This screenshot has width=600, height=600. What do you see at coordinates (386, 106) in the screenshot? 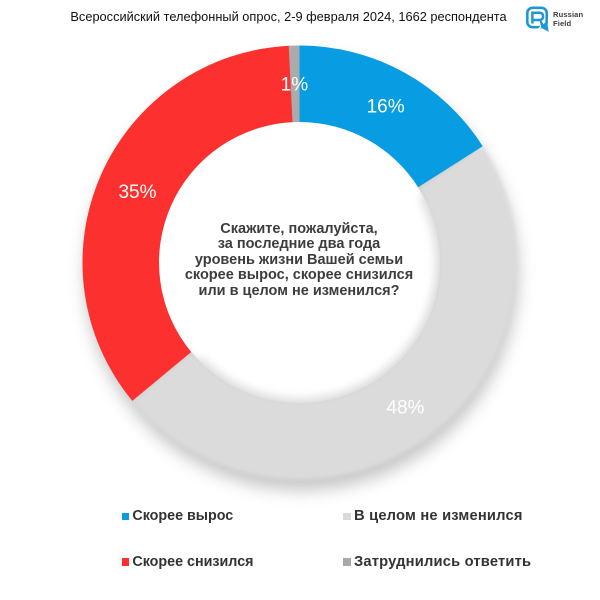
I see `svg-text: 16%` at bounding box center [386, 106].